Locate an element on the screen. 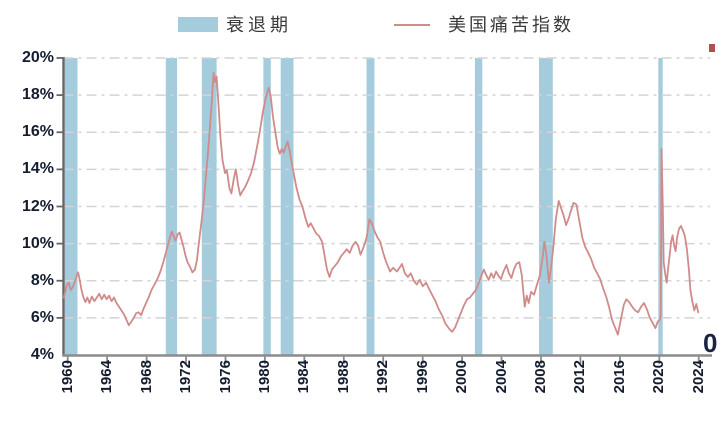 The height and width of the screenshot is (438, 718). y-tick-label: 16% is located at coordinates (37, 132).